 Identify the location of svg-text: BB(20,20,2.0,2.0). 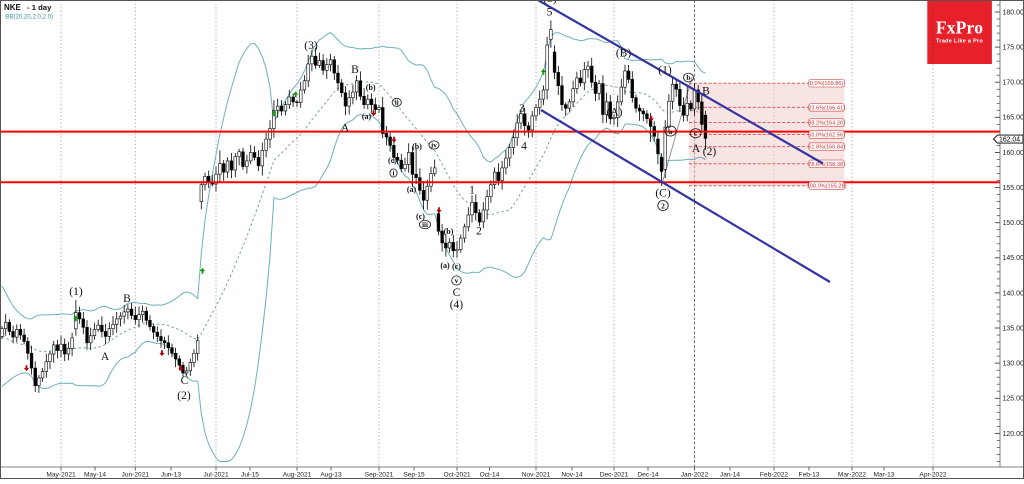
(29, 17).